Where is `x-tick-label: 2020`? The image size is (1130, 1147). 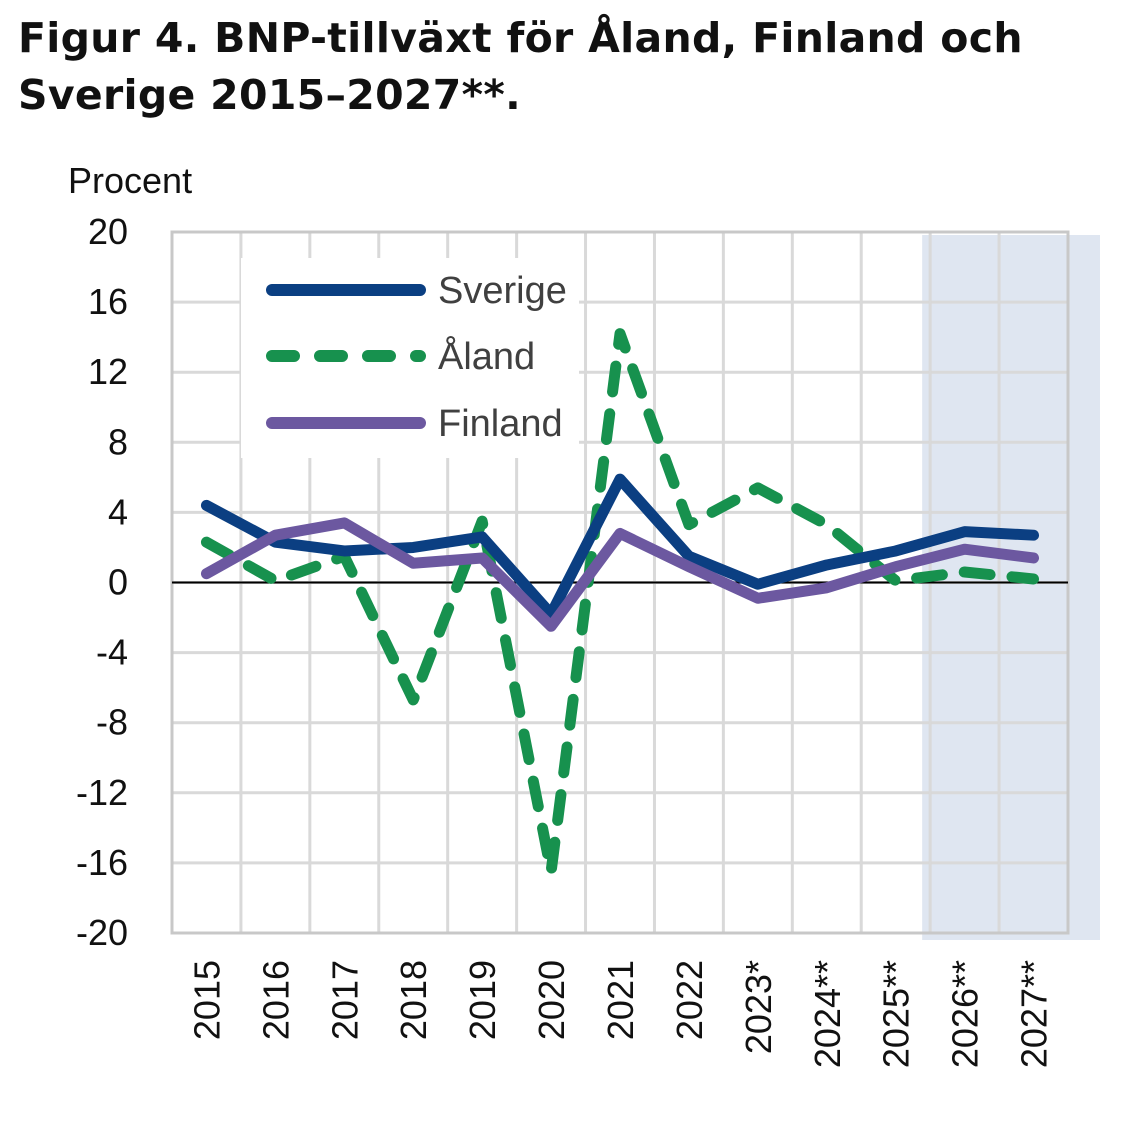 x-tick-label: 2020 is located at coordinates (551, 1000).